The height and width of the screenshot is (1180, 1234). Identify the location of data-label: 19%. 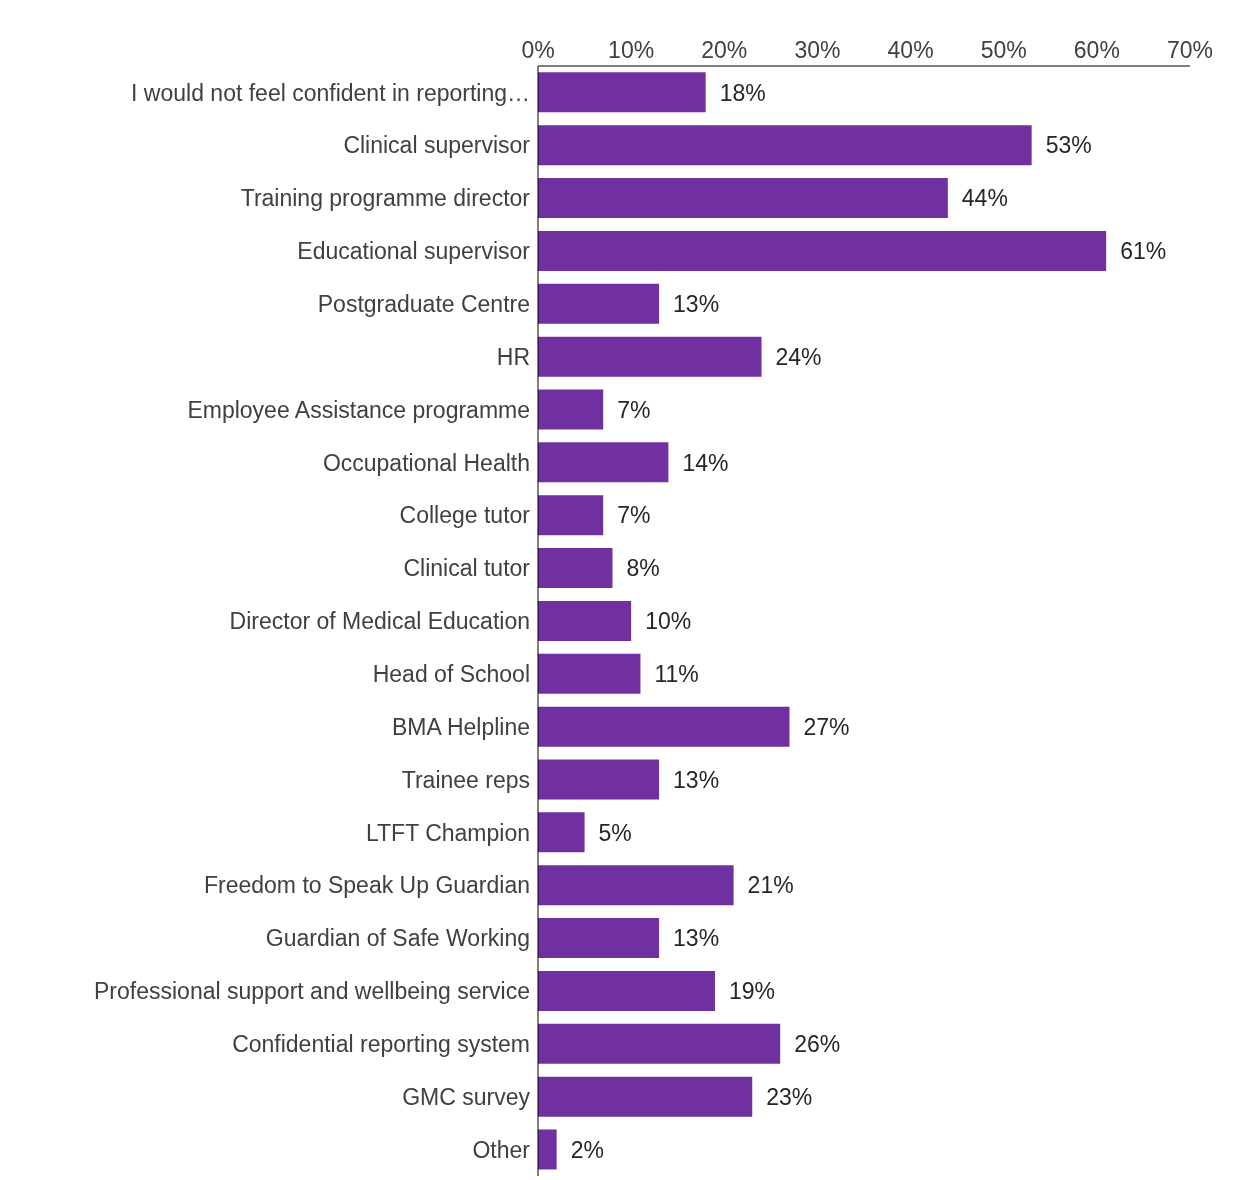
(752, 991).